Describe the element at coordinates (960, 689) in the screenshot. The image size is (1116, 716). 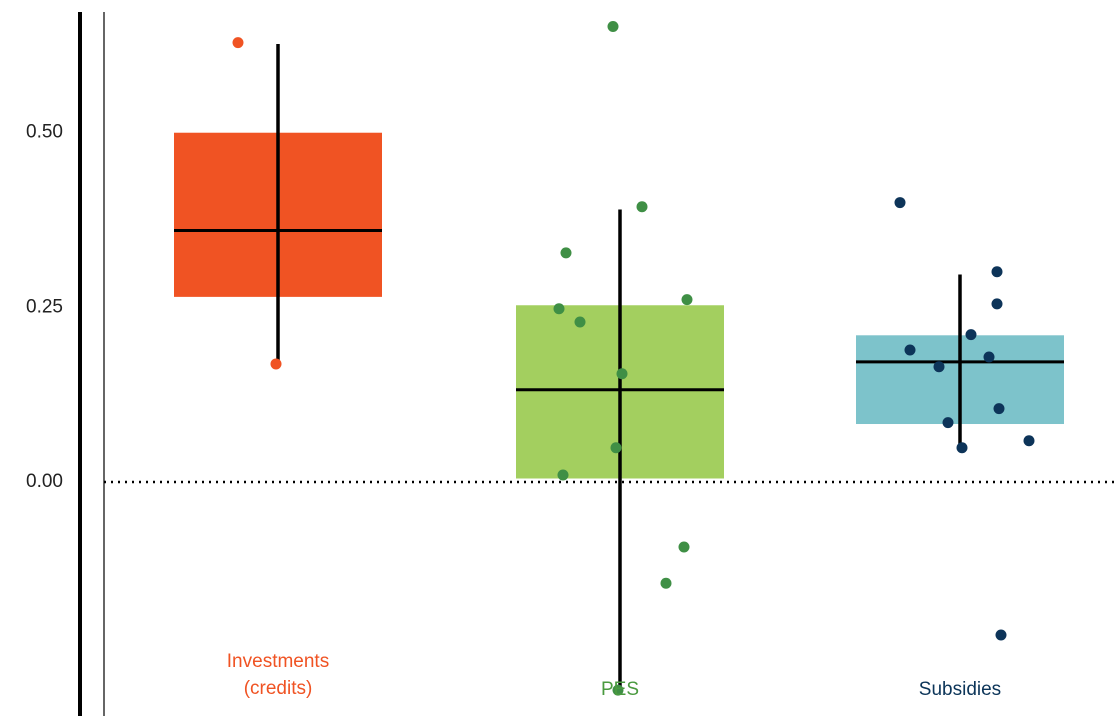
I see `category-label: Subsidies` at that location.